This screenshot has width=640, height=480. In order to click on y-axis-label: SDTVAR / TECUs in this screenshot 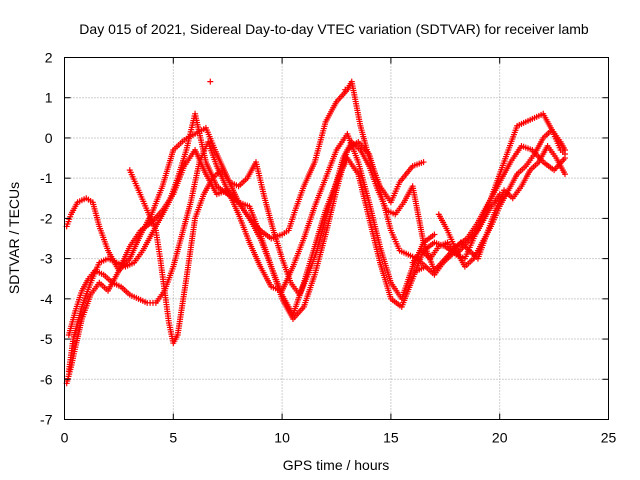, I will do `click(14, 238)`.